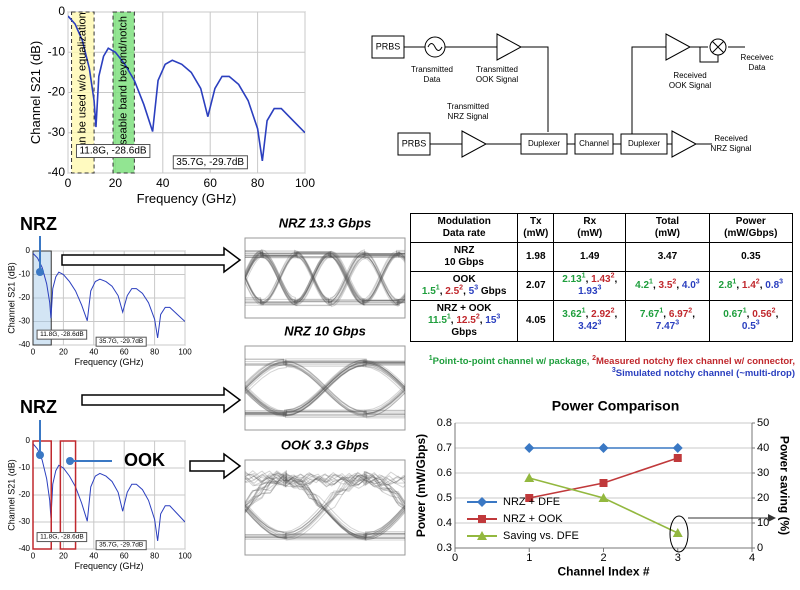  I want to click on chart-title: Power Comparison, so click(616, 406).